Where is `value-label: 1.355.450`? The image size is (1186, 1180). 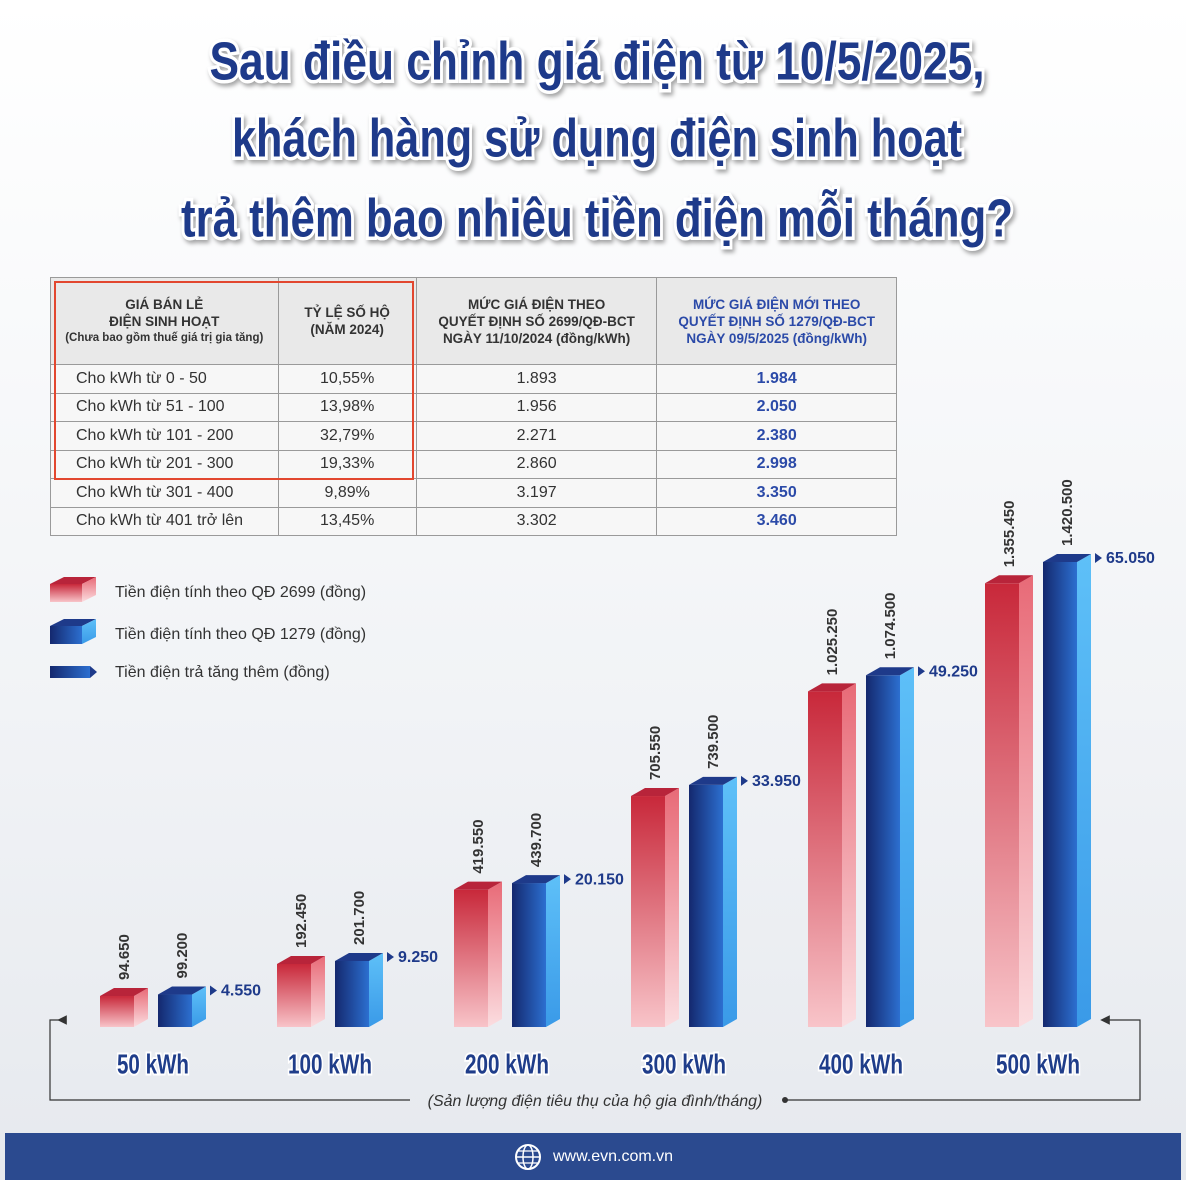 value-label: 1.355.450 is located at coordinates (1009, 534).